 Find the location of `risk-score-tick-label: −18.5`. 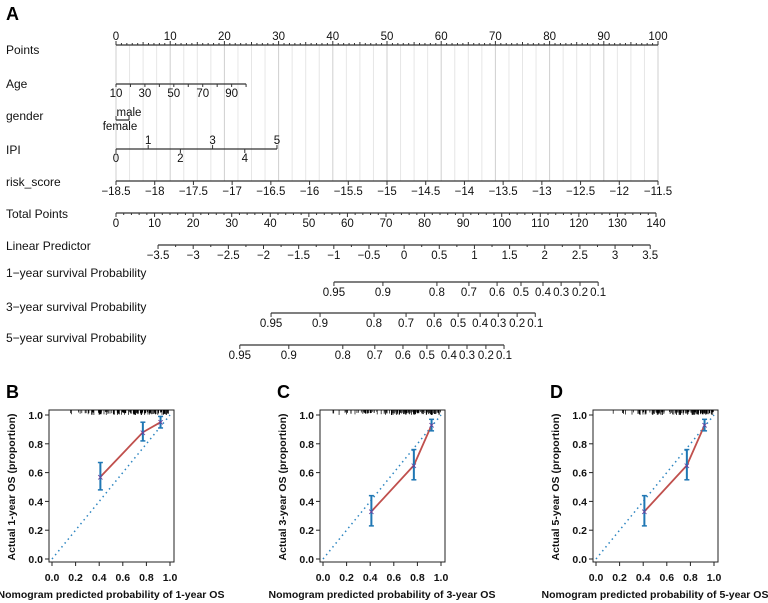

risk-score-tick-label: −18.5 is located at coordinates (115, 192).